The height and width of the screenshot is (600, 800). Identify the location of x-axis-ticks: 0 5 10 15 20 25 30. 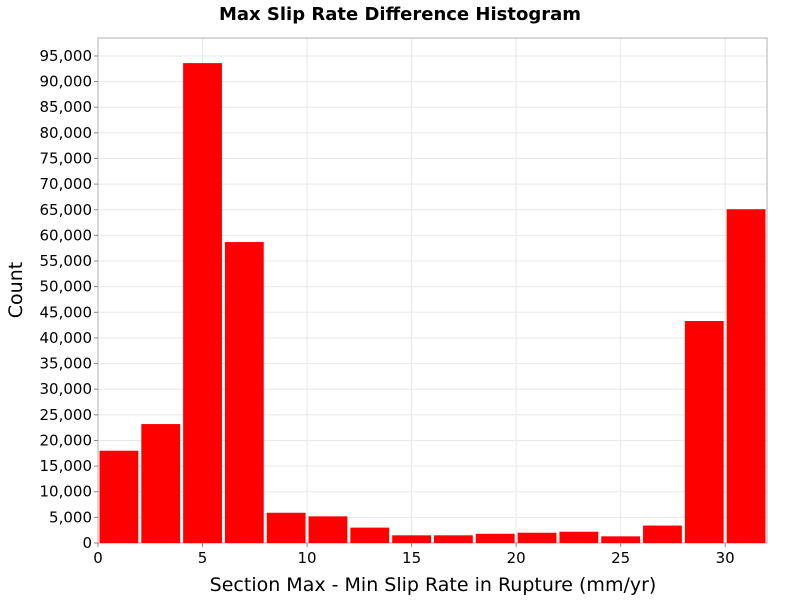
(414, 555).